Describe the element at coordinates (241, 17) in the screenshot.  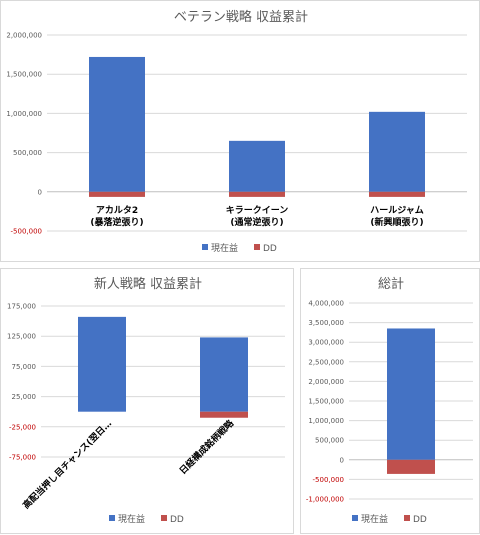
I see `chart-title: ベテラン戦略 収益累計` at that location.